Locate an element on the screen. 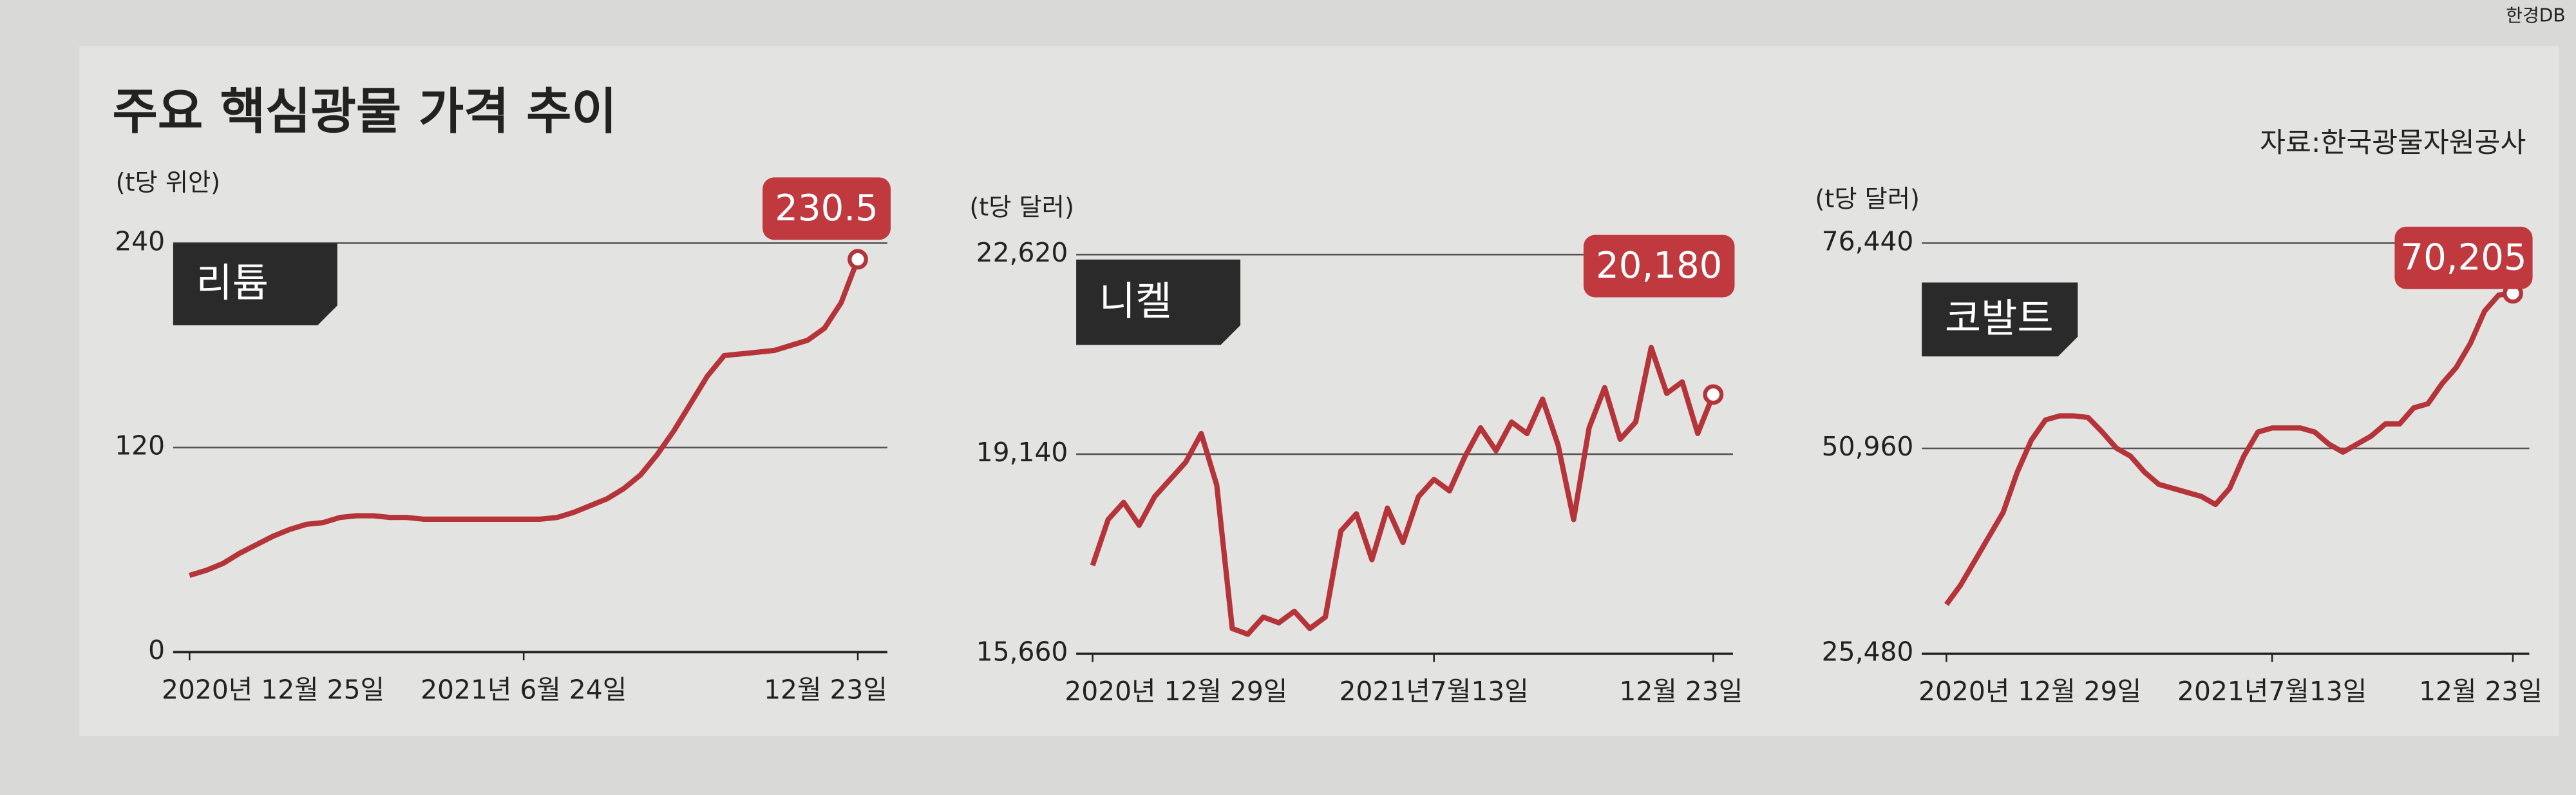 The width and height of the screenshot is (2576, 795). series-name: 리튬 is located at coordinates (232, 283).